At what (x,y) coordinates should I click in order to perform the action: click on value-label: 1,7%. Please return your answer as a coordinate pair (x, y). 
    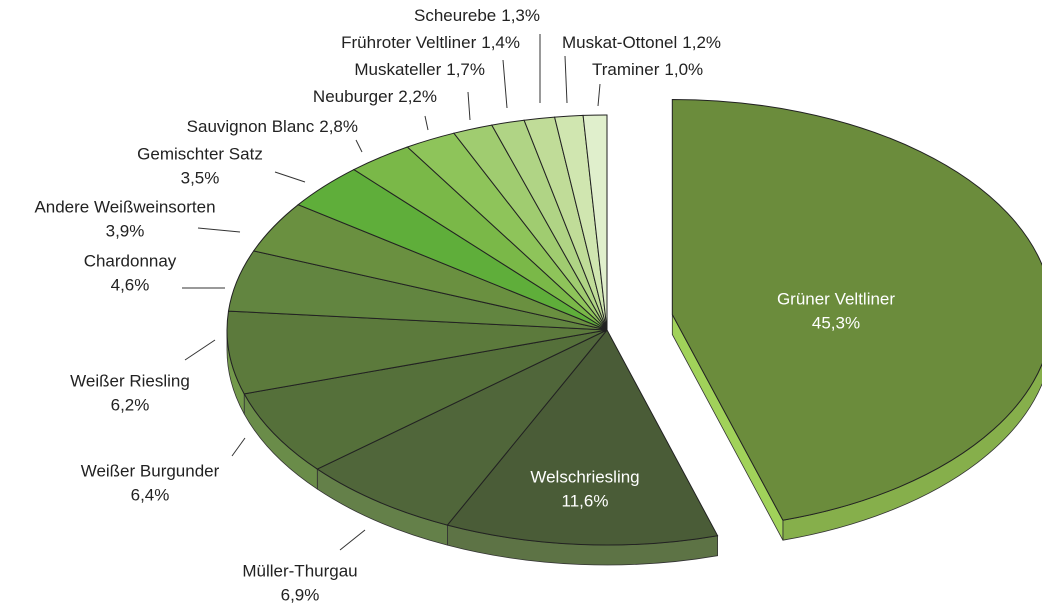
    Looking at the image, I should click on (465, 69).